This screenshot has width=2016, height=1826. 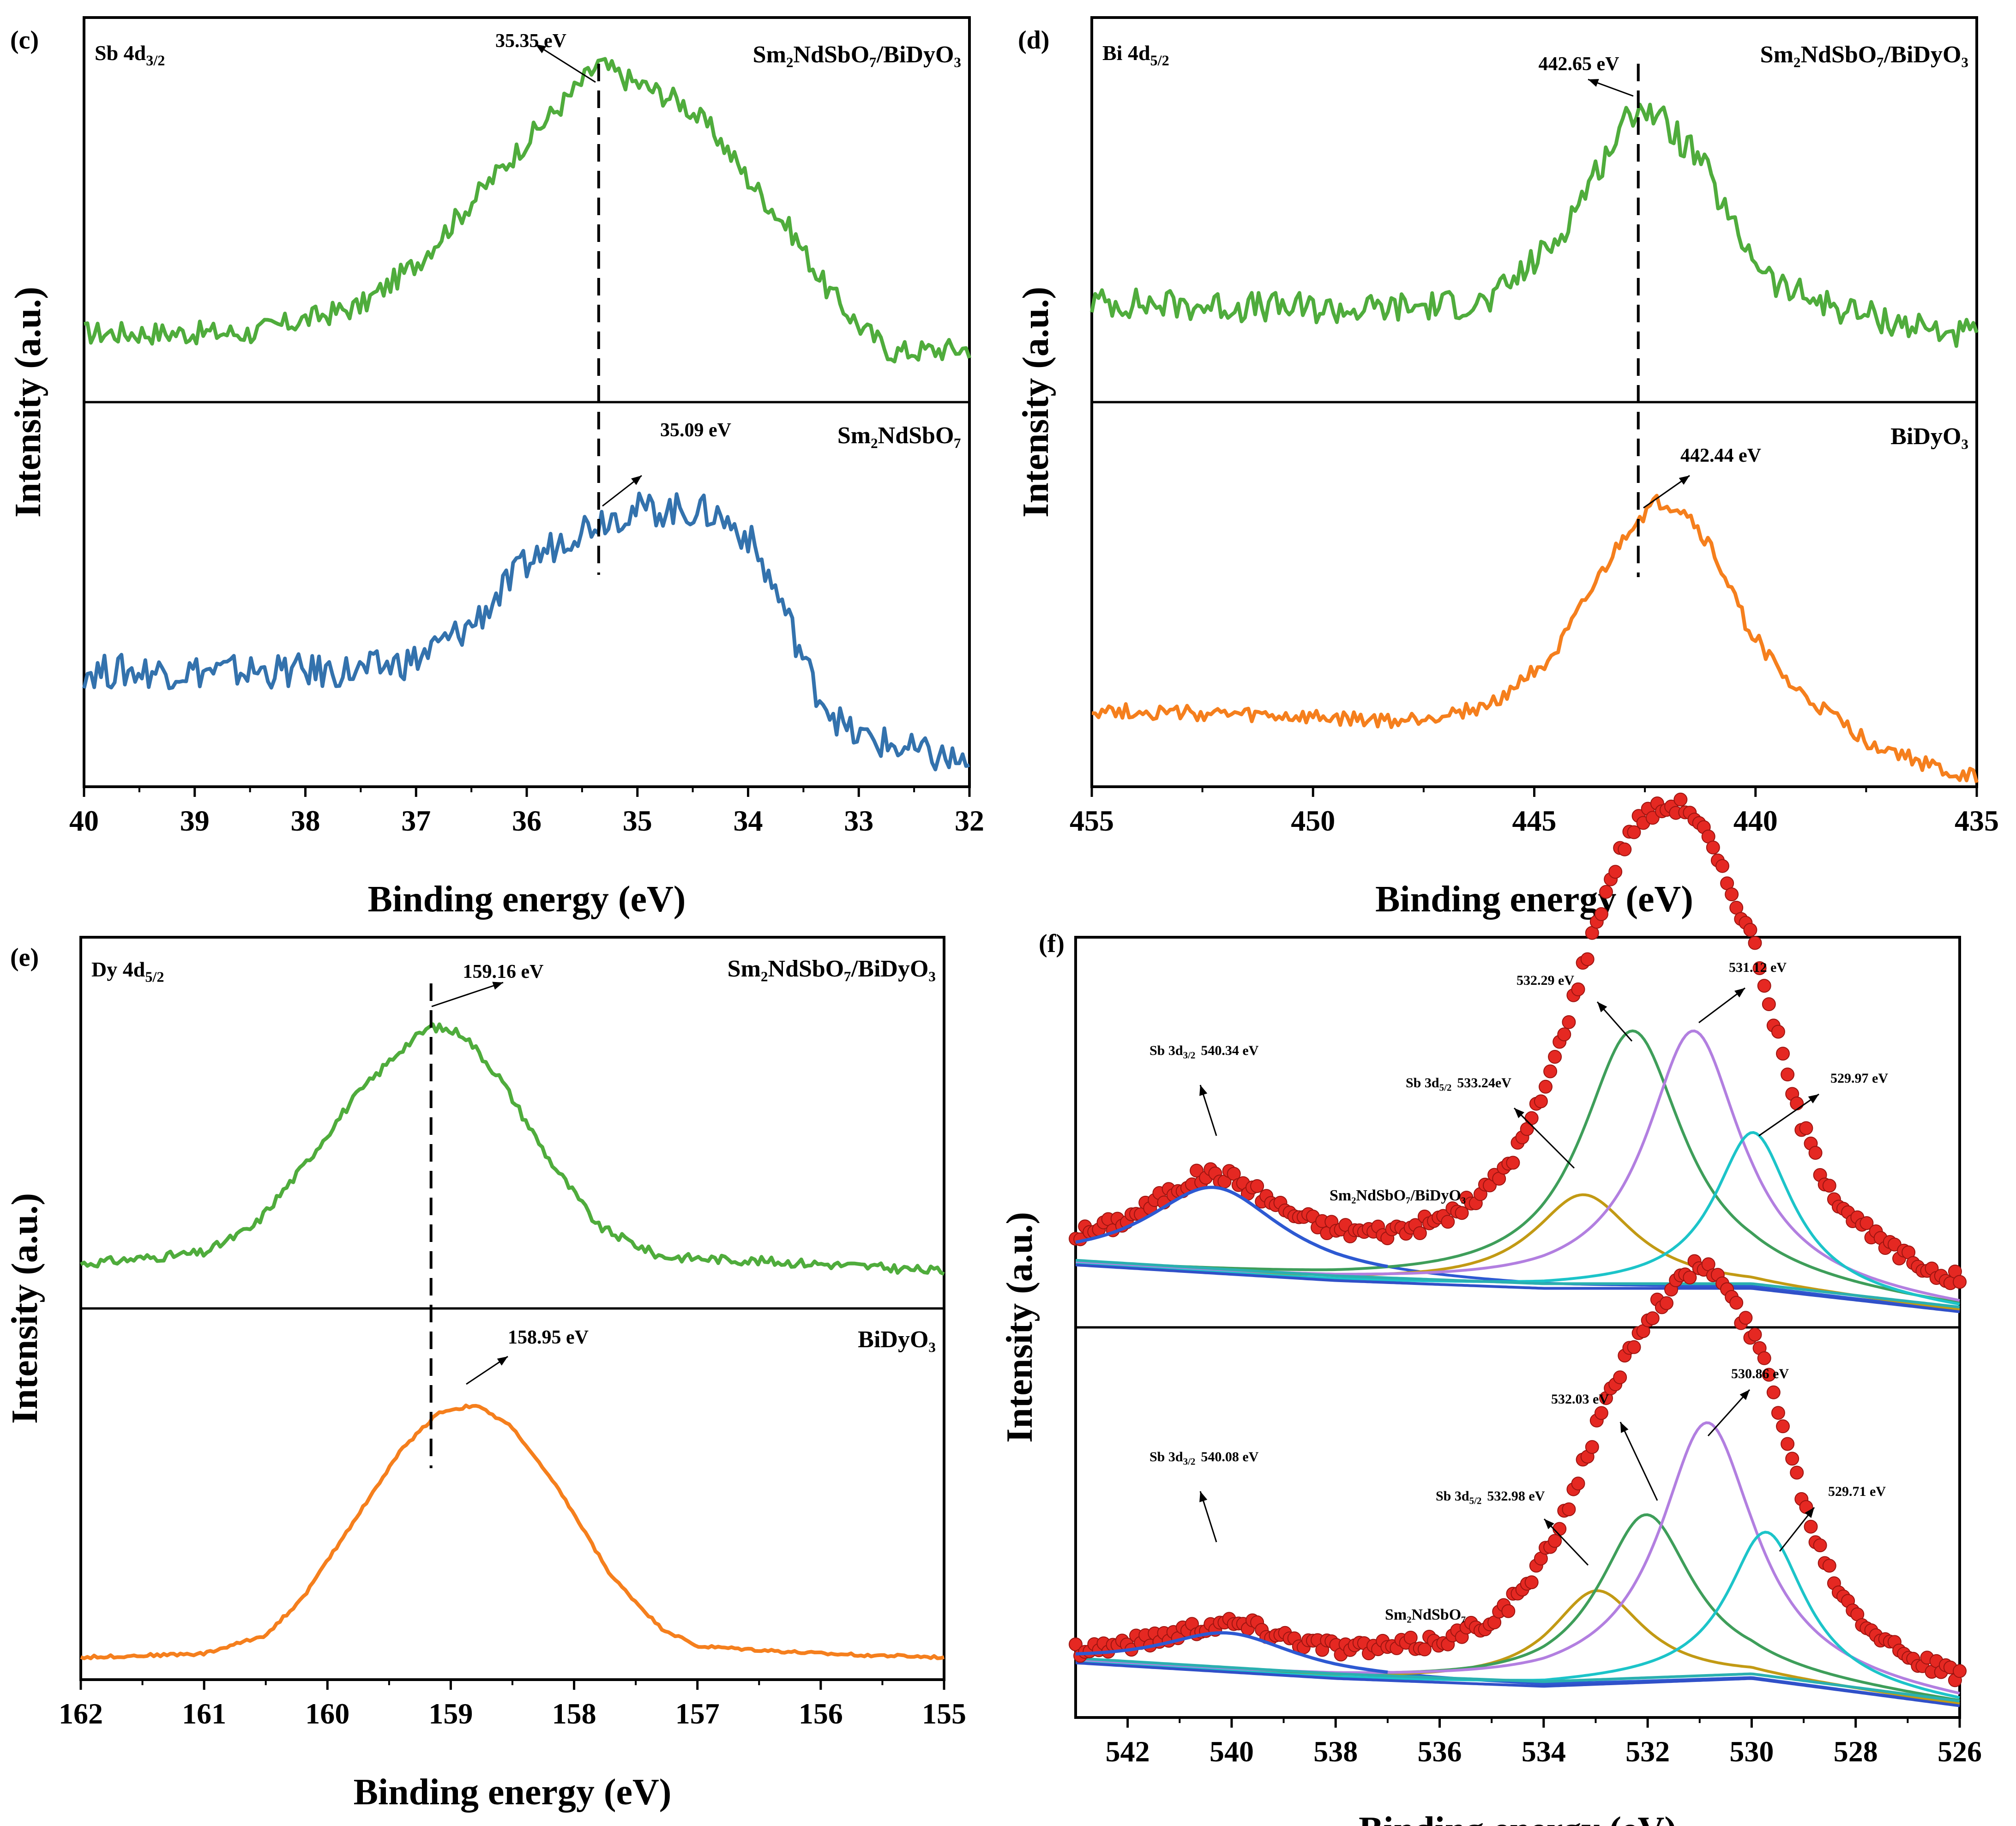 I want to click on sb52-arrow-head, so click(x=1519, y=1113).